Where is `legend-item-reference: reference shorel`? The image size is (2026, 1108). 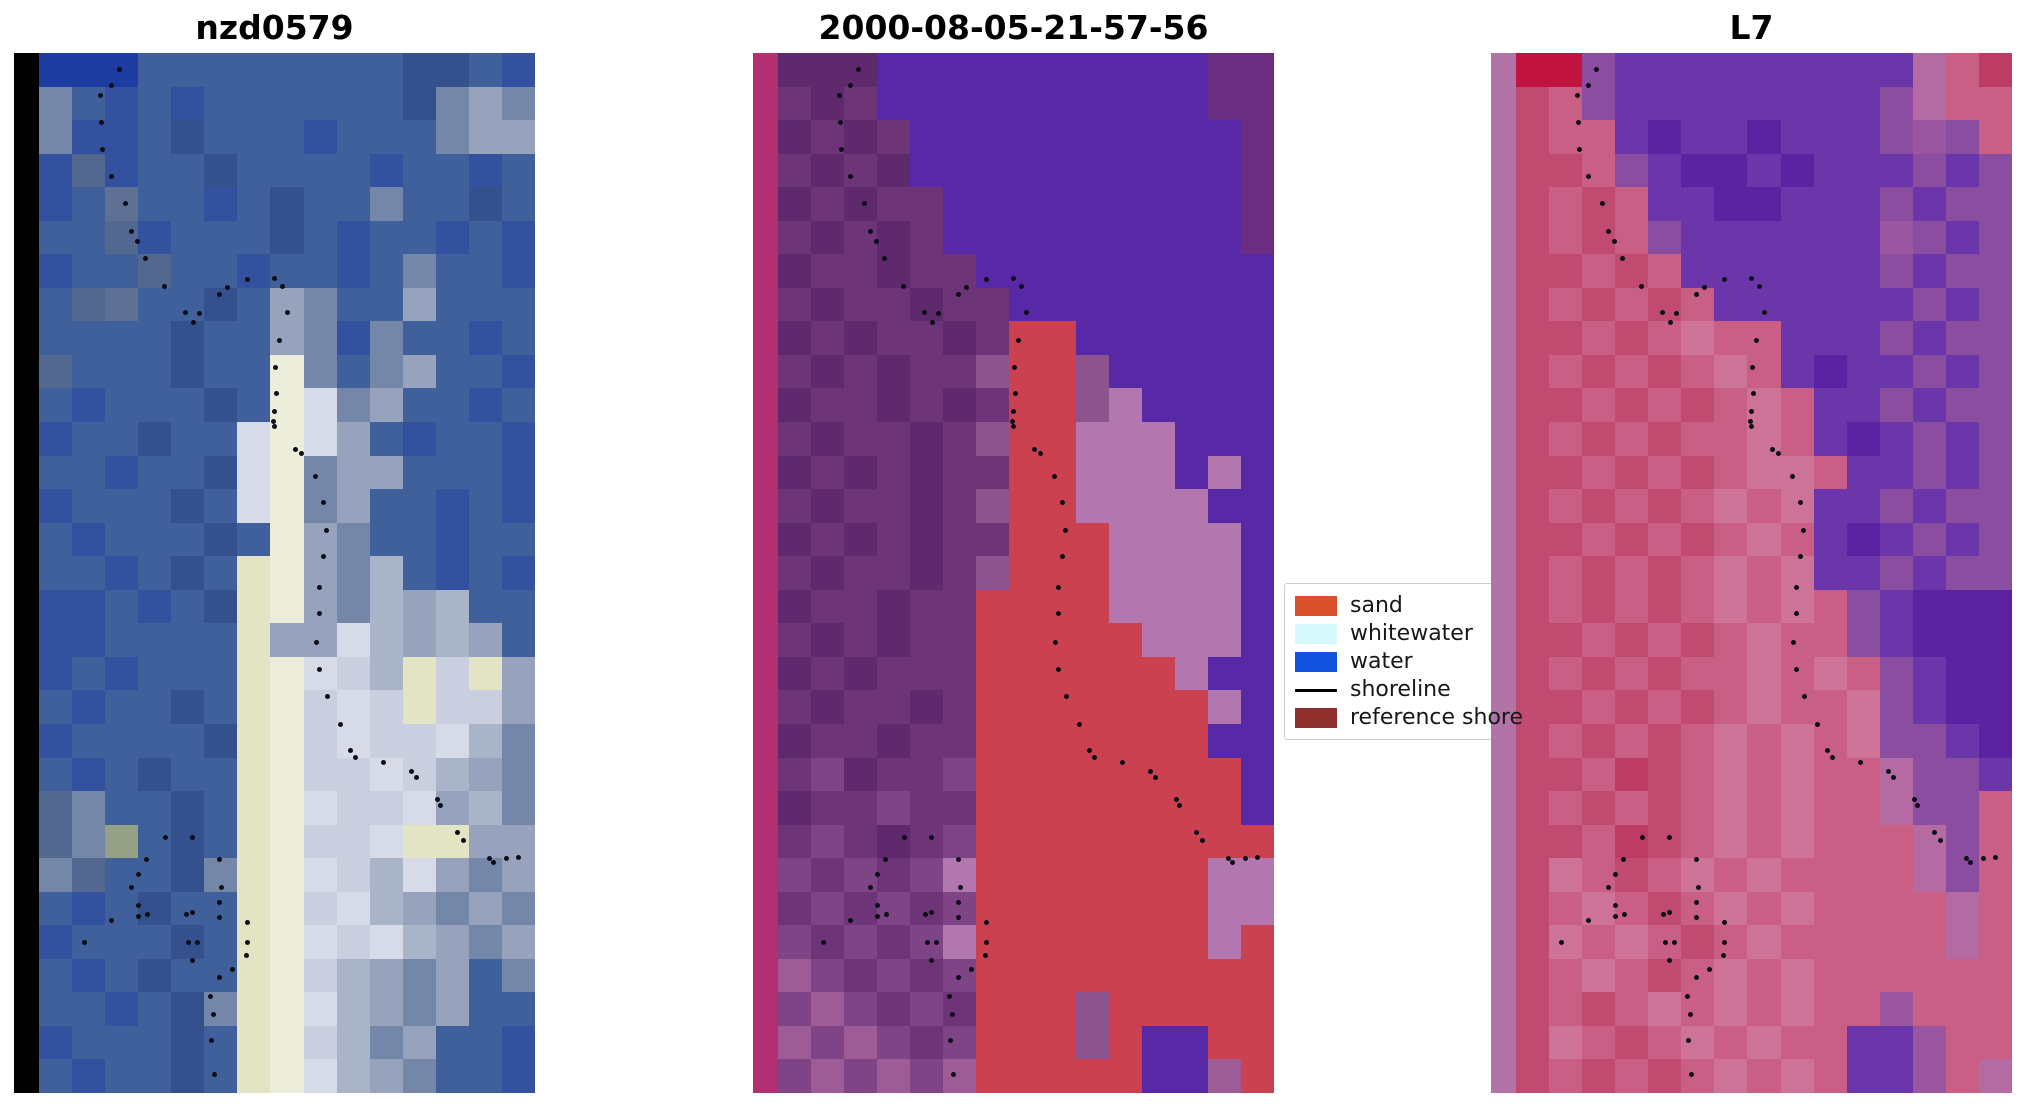
legend-item-reference: reference shorel is located at coordinates (1408, 718).